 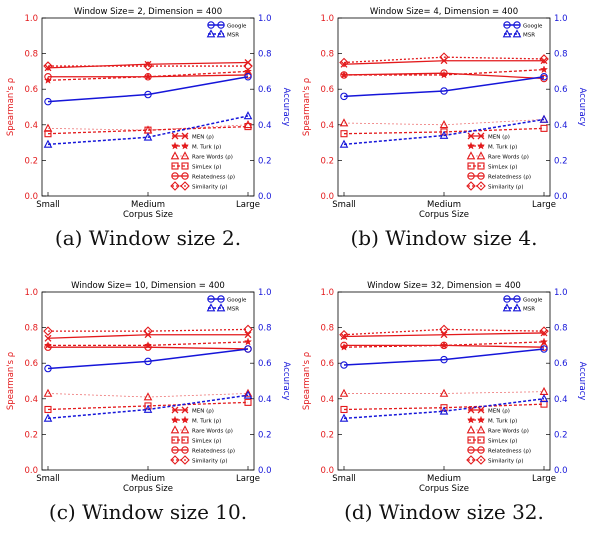 What do you see at coordinates (286, 381) in the screenshot?
I see `chart-c-ylabel-right: Accuracy` at bounding box center [286, 381].